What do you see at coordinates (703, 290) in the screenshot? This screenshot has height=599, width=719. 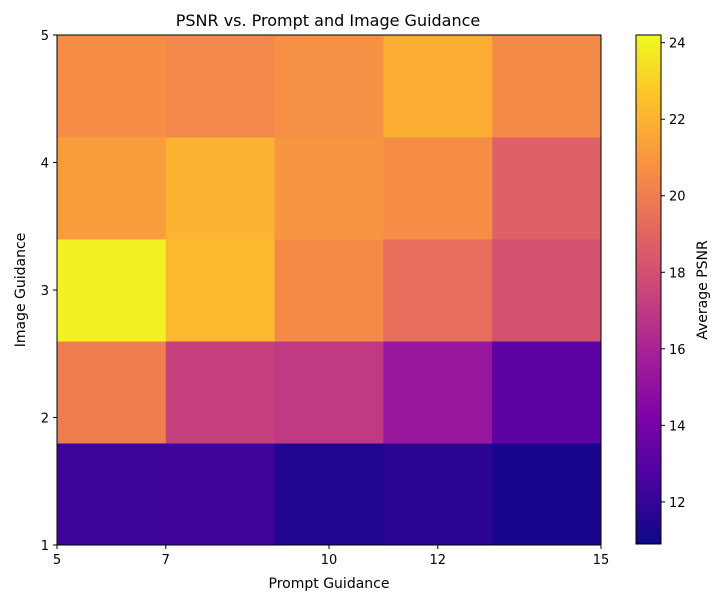 I see `colorbar-label: Average PSNR` at bounding box center [703, 290].